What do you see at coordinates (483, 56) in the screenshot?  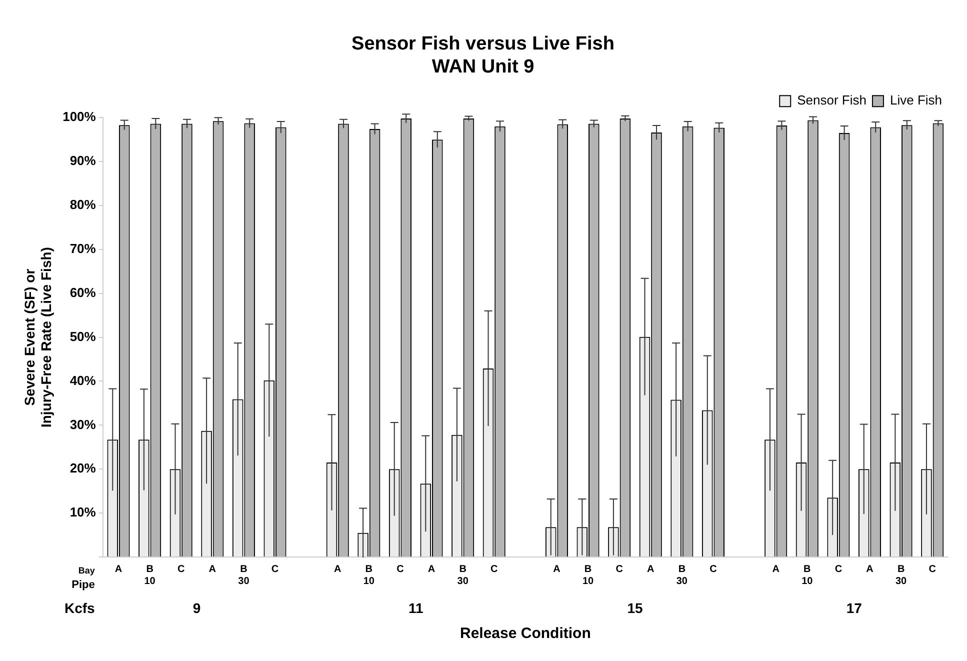 I see `chart-title: Sensor Fish versus Live Fish WAN Unit 9` at bounding box center [483, 56].